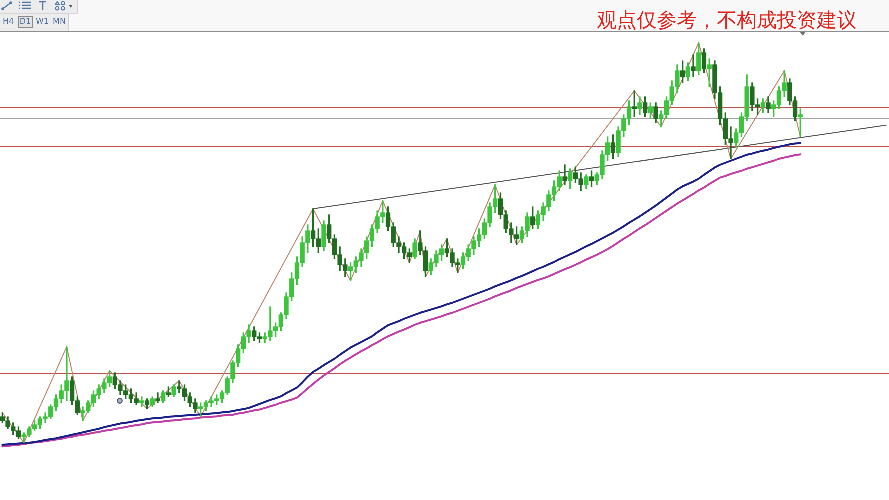  What do you see at coordinates (727, 20) in the screenshot?
I see `chart-title: 观点仅参考，不构成投资建议` at bounding box center [727, 20].